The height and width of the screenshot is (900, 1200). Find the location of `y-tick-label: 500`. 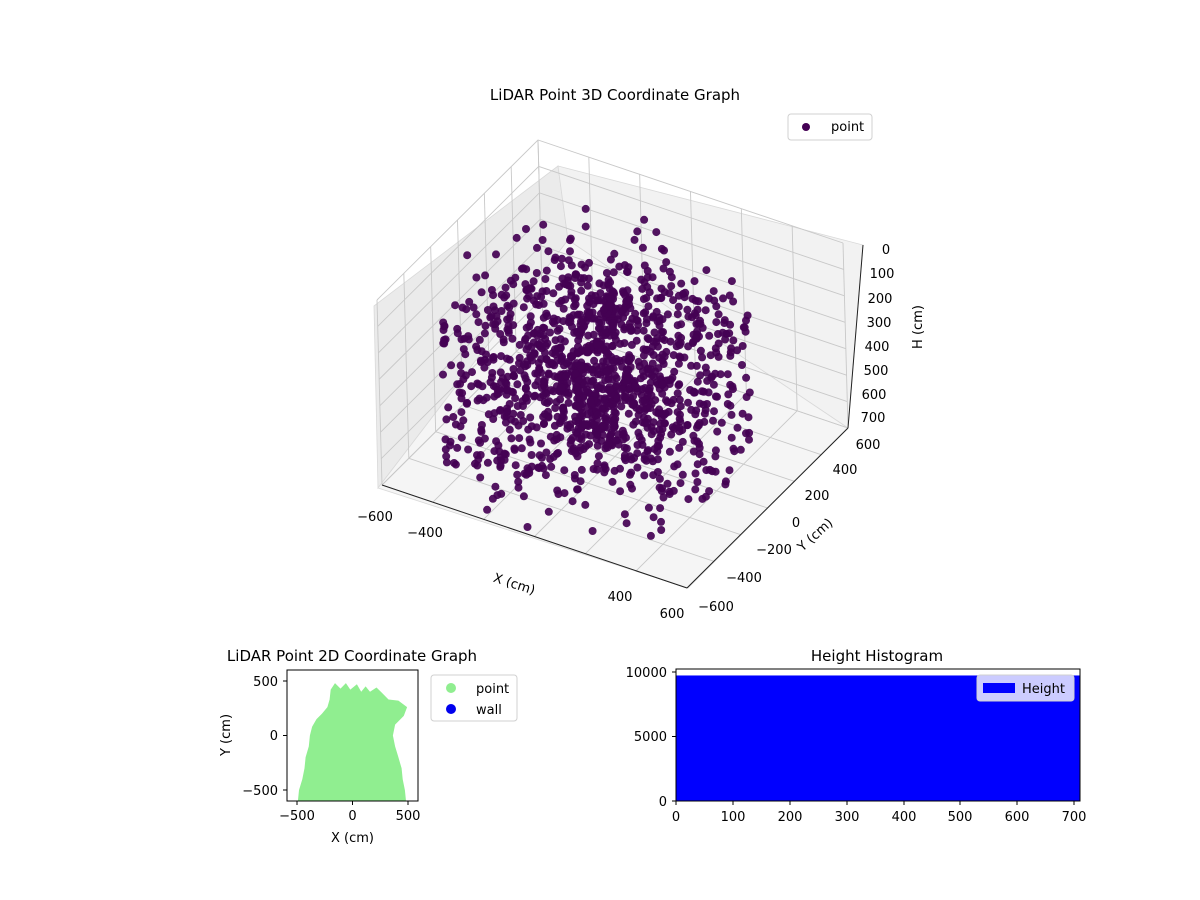

y-tick-label: 500 is located at coordinates (265, 682).